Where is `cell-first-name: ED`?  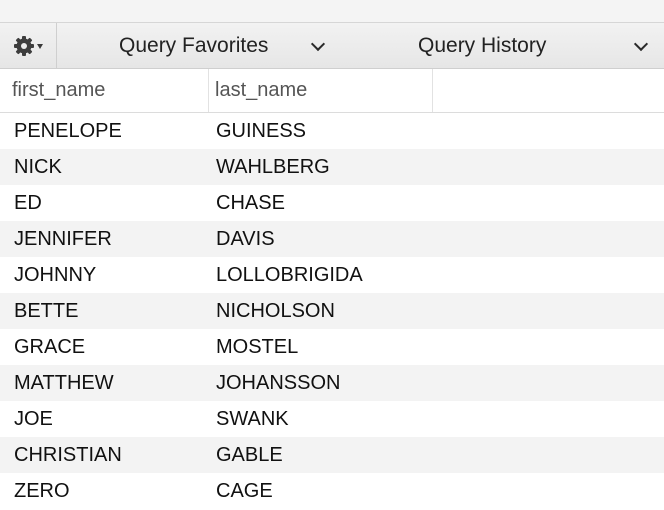 cell-first-name: ED is located at coordinates (28, 202).